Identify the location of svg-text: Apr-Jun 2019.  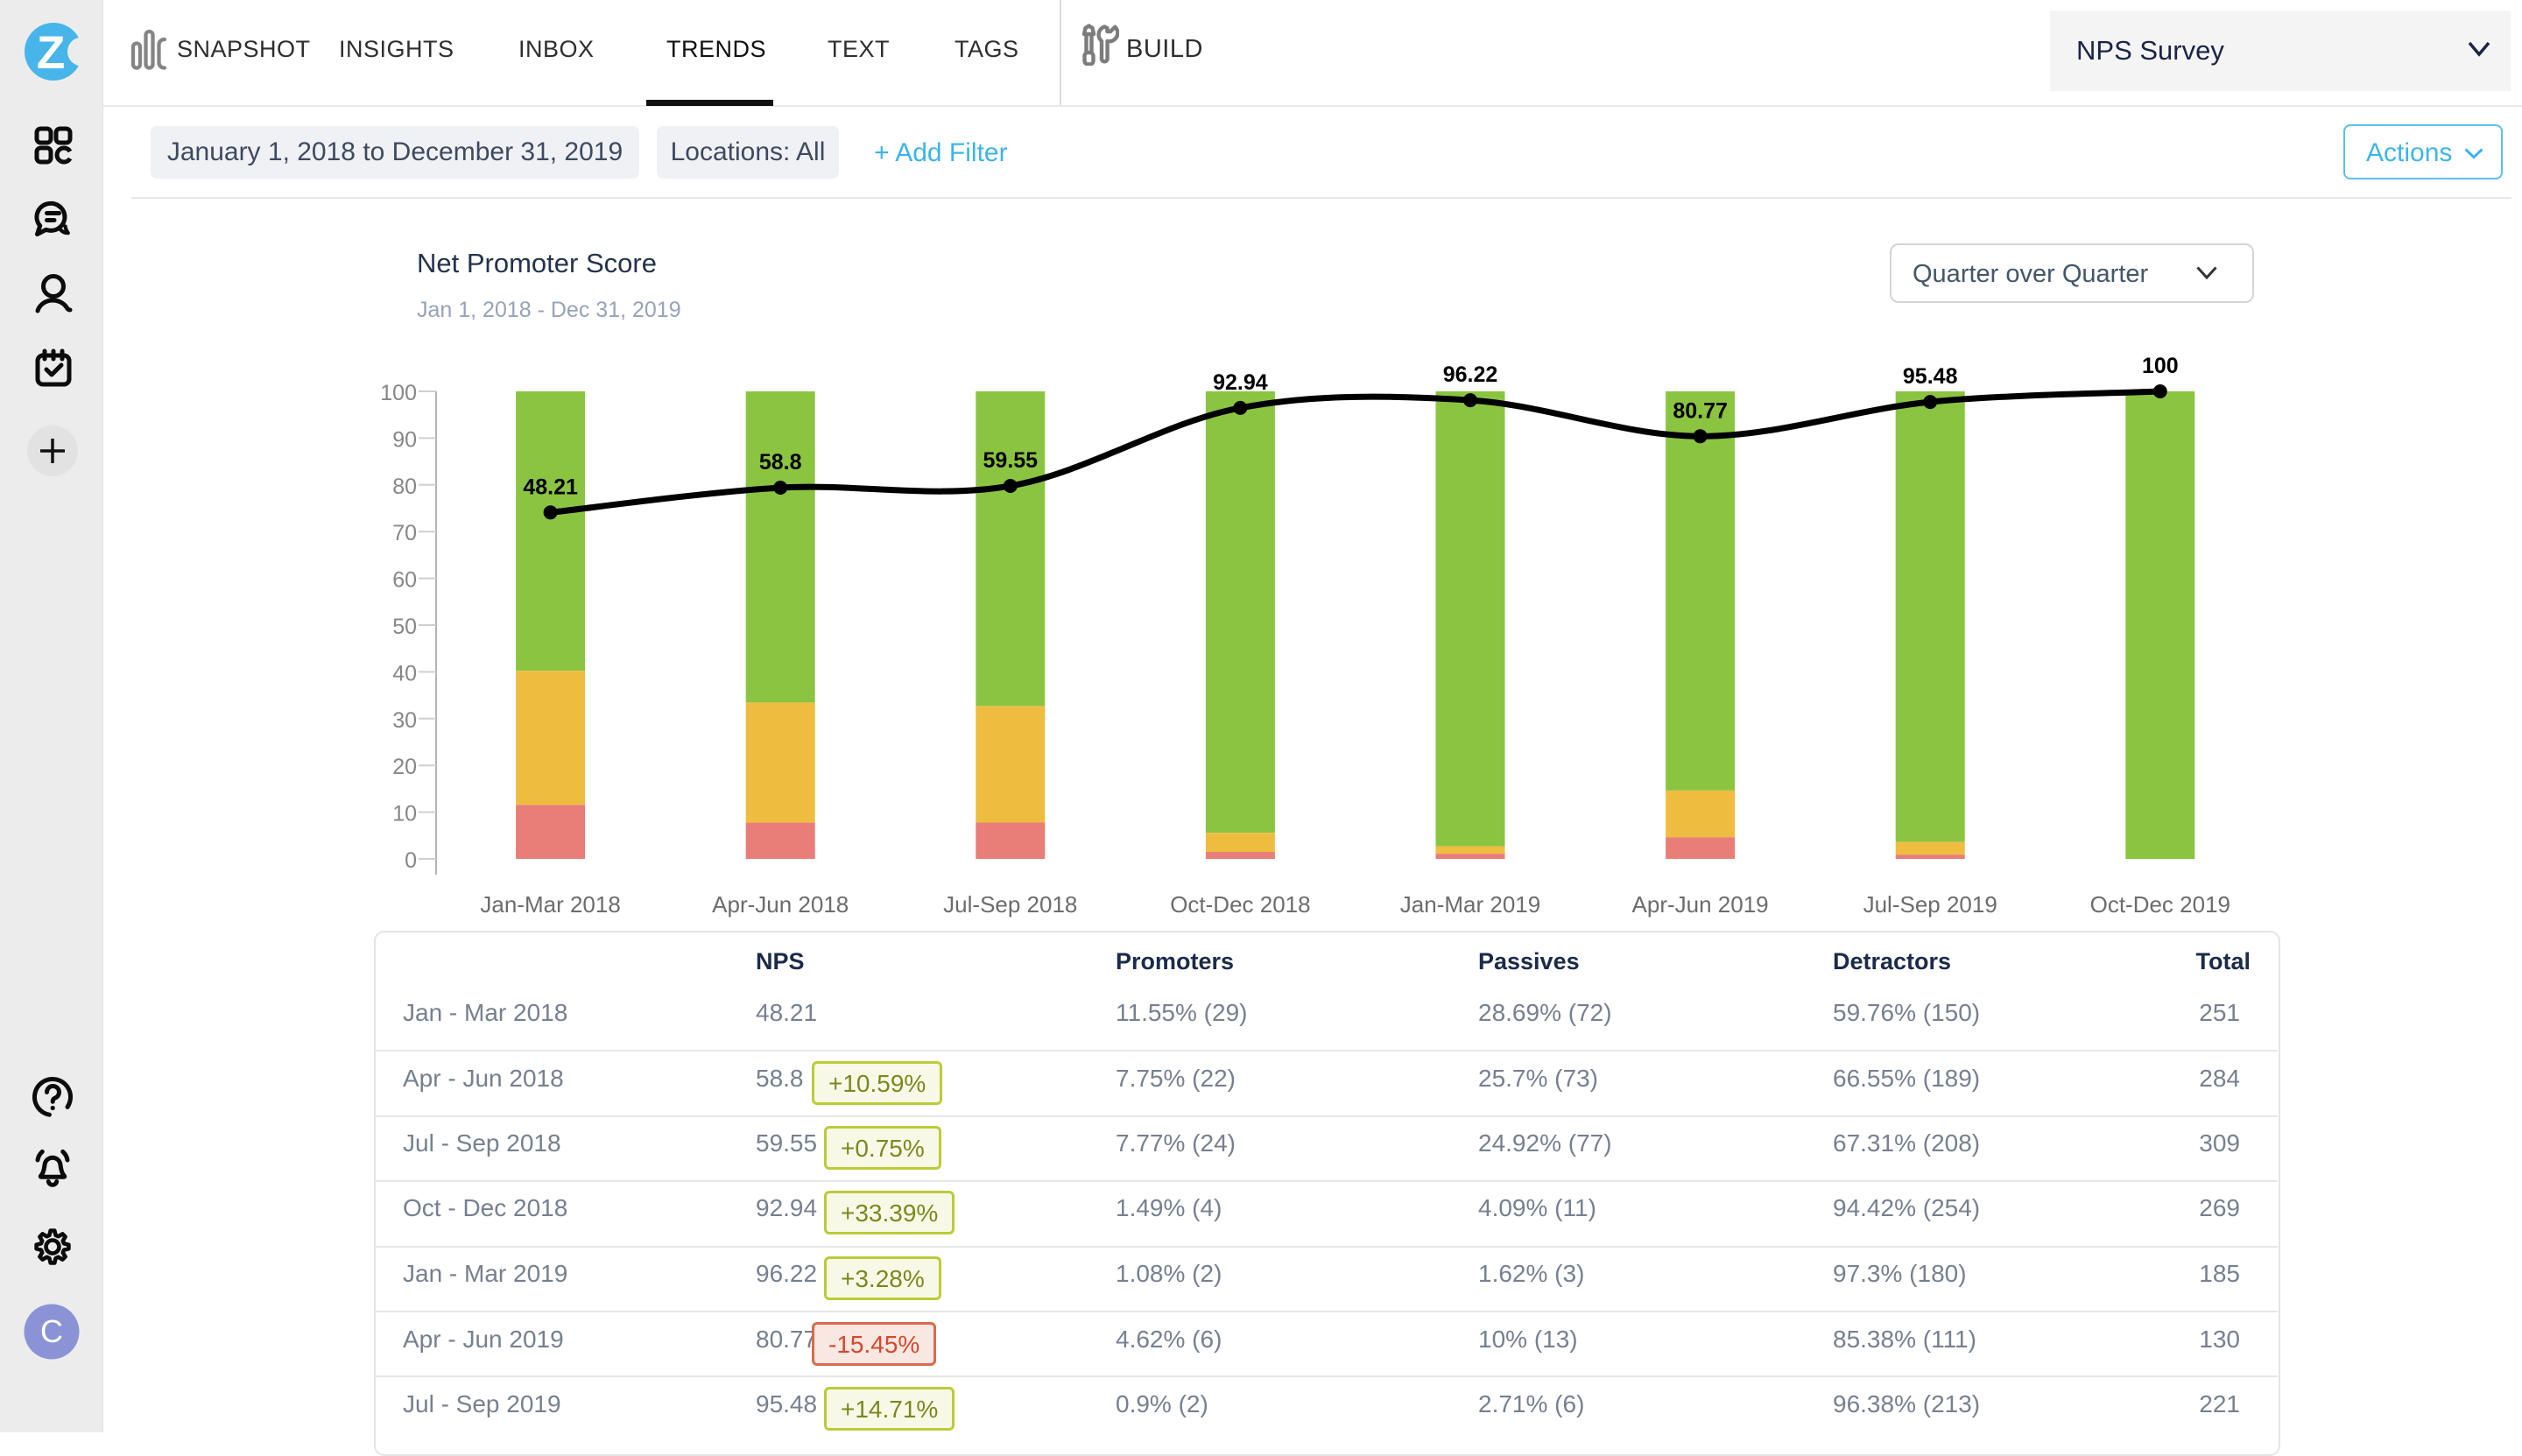
(1700, 904).